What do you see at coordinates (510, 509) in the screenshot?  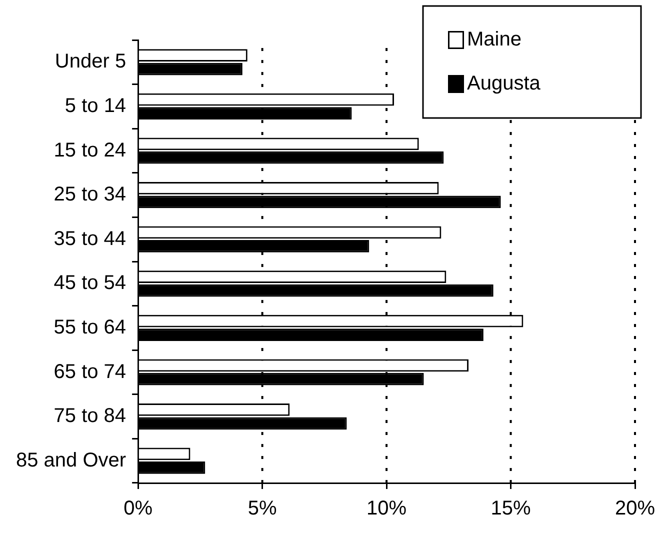 I see `x-tick-label: 15%` at bounding box center [510, 509].